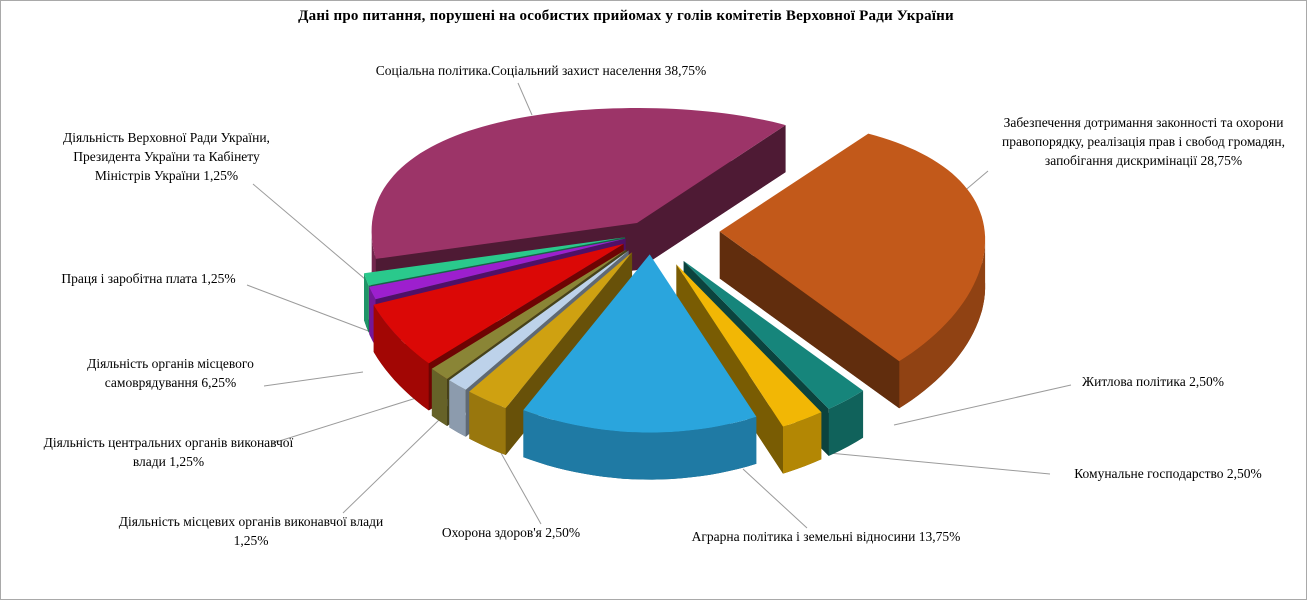 The image size is (1307, 600). I want to click on pie-slice-2-top, so click(773, 334).